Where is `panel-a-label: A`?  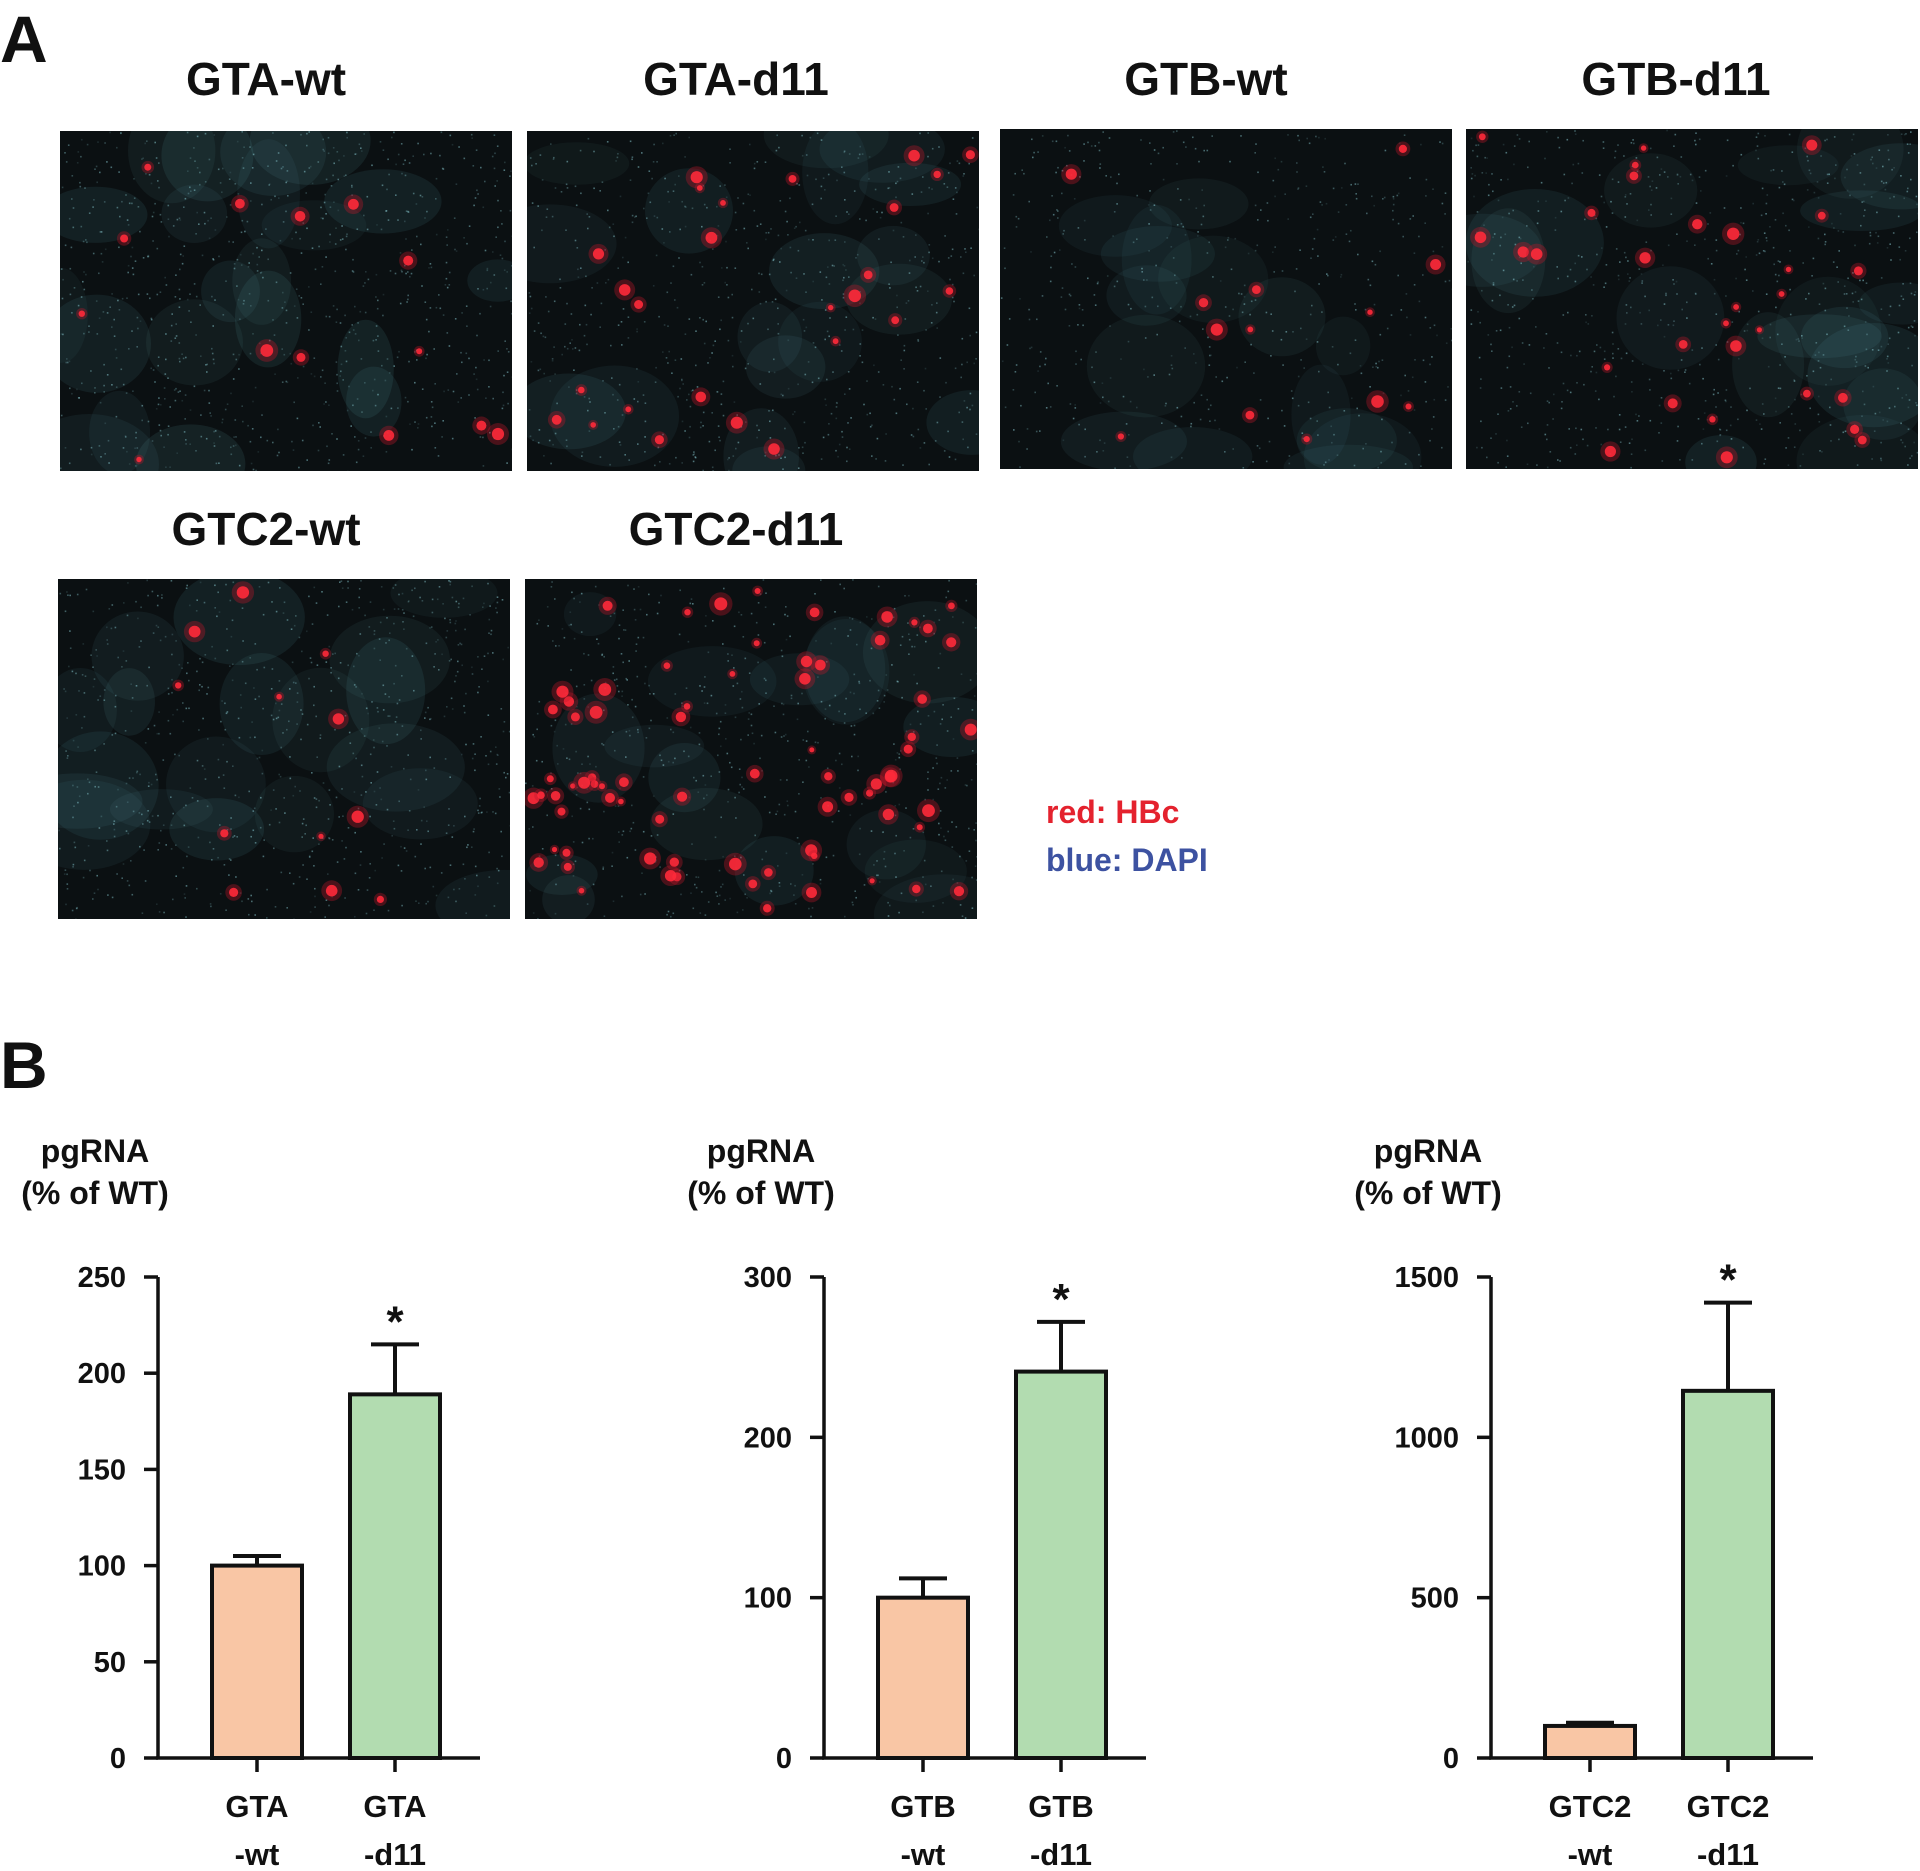 panel-a-label: A is located at coordinates (24, 39).